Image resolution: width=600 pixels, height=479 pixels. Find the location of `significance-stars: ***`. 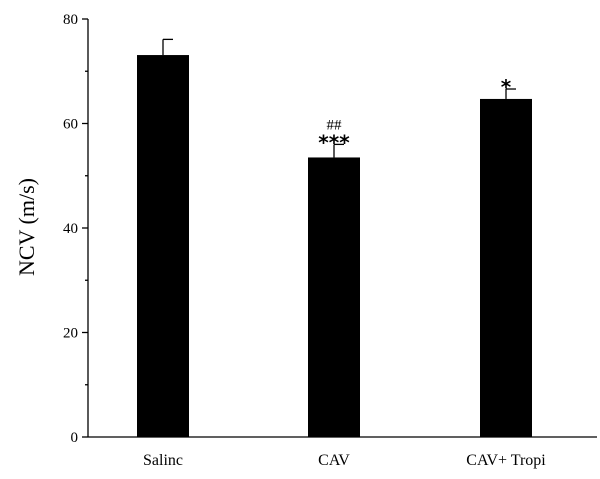

significance-stars: *** is located at coordinates (334, 142).